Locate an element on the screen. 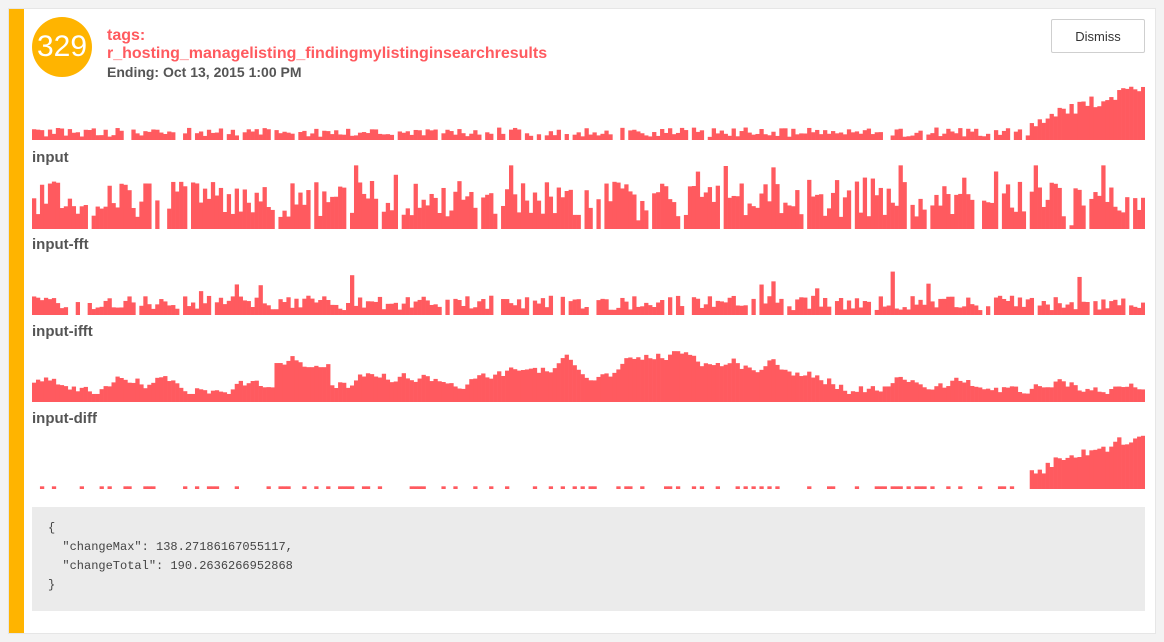 The width and height of the screenshot is (1164, 642). tags-label: tags: is located at coordinates (126, 35).